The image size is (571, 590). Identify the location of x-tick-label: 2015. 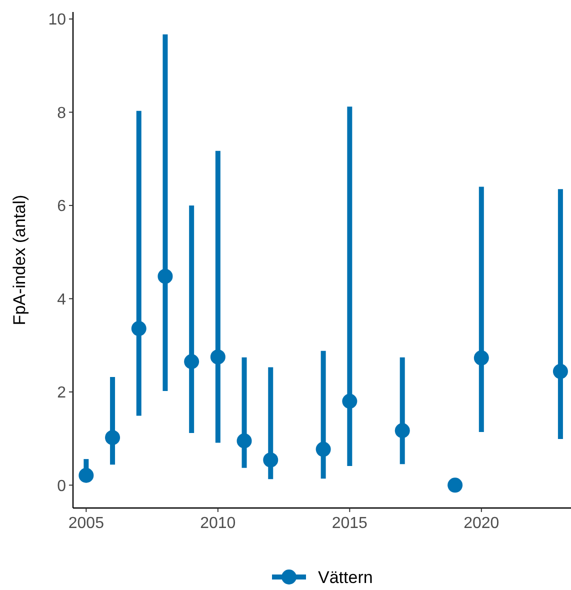
(350, 523).